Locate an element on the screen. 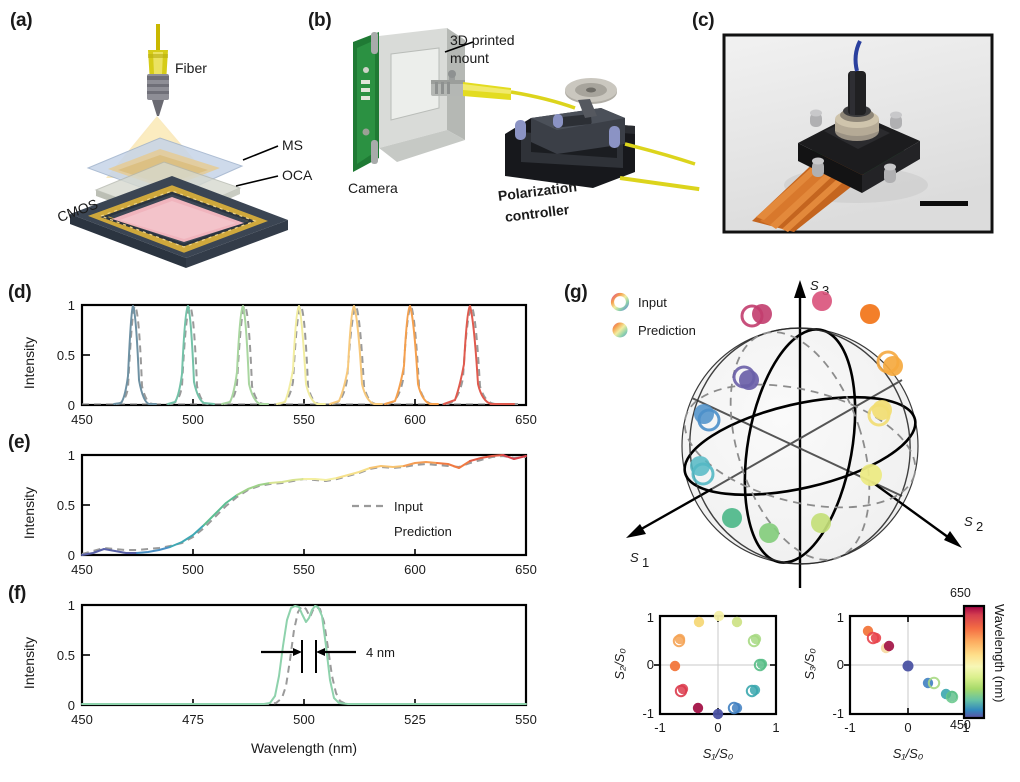 The width and height of the screenshot is (1020, 782). sphere-data-points is located at coordinates (796, 417).